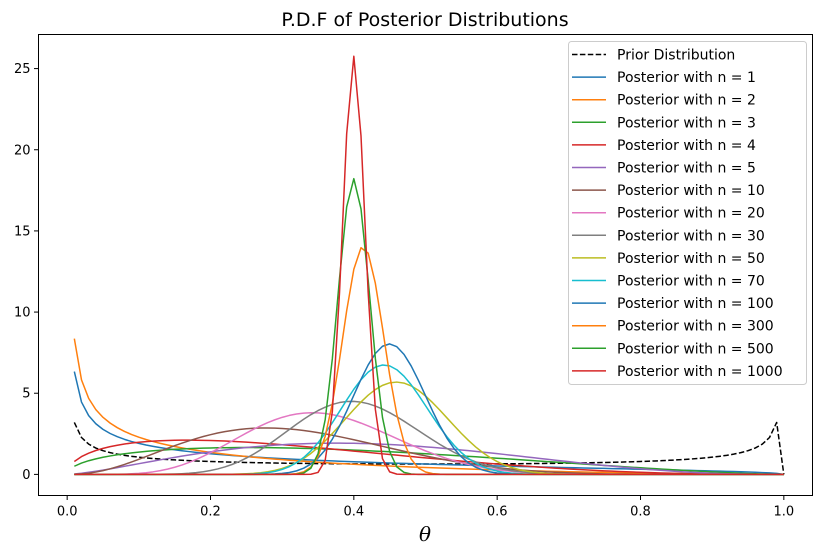 This screenshot has height=555, width=822. Describe the element at coordinates (26, 475) in the screenshot. I see `y-tick-label: 0` at that location.